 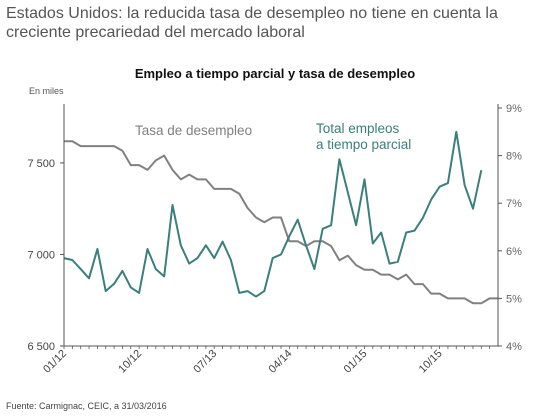 What do you see at coordinates (41, 347) in the screenshot?
I see `left-tick-label: 6 500` at bounding box center [41, 347].